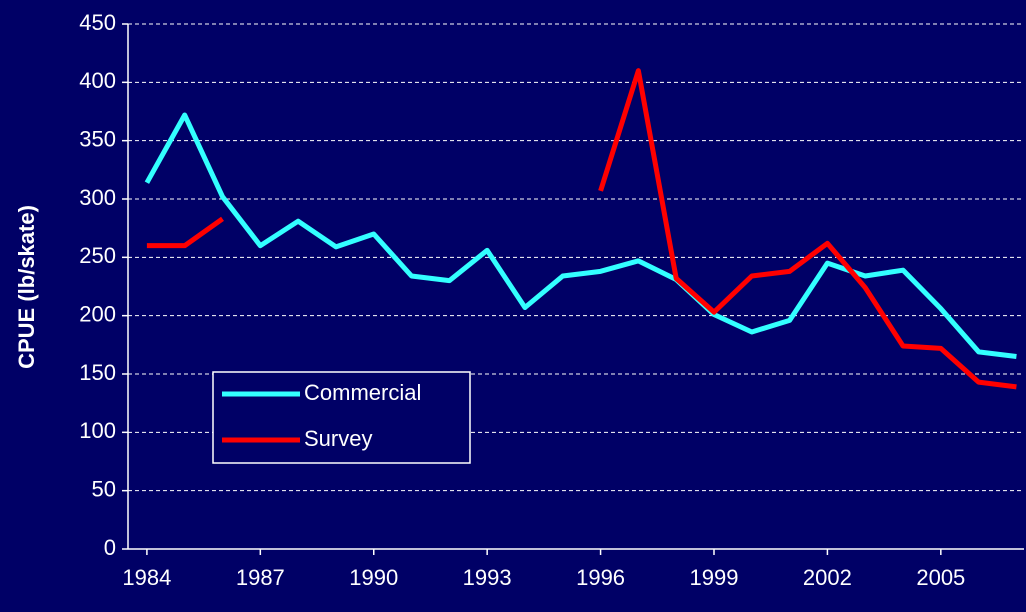  What do you see at coordinates (97, 372) in the screenshot?
I see `y-tick-label: 150` at bounding box center [97, 372].